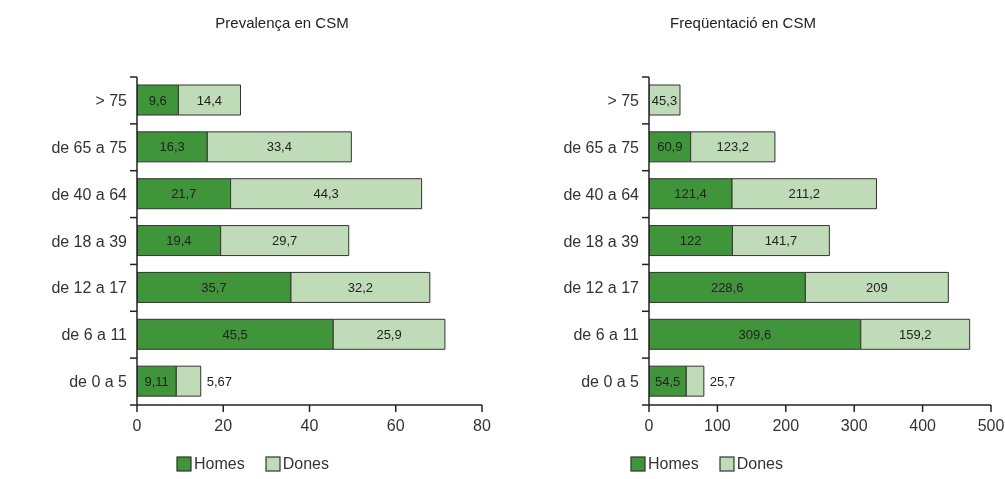  Describe the element at coordinates (156, 381) in the screenshot. I see `data-label: 9,11` at that location.